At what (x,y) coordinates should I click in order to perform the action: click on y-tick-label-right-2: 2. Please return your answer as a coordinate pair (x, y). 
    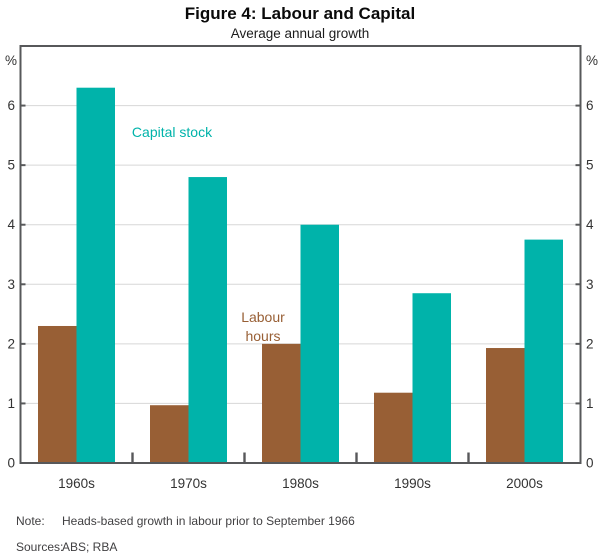
    Looking at the image, I should click on (590, 343).